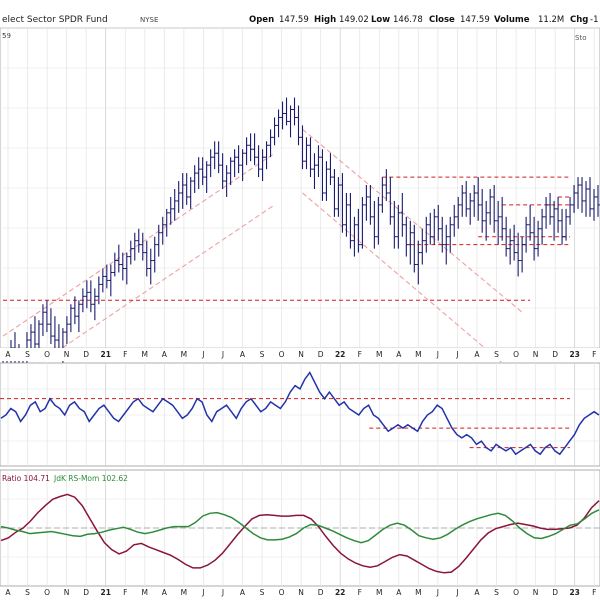  Describe the element at coordinates (408, 20) in the screenshot. I see `low-value: 146.78` at that location.